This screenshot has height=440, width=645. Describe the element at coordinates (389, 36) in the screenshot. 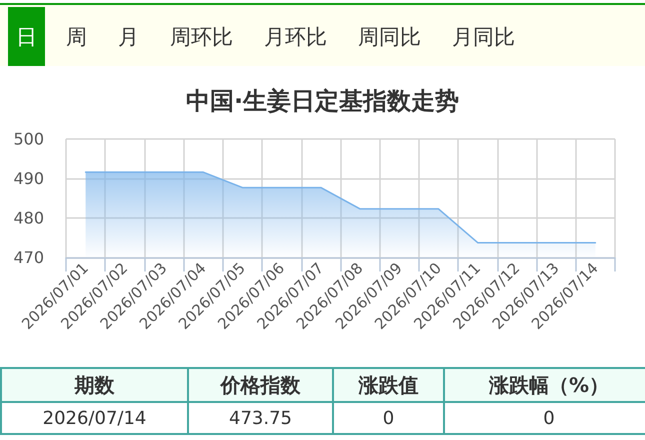

I see `tab: 周同比` at that location.